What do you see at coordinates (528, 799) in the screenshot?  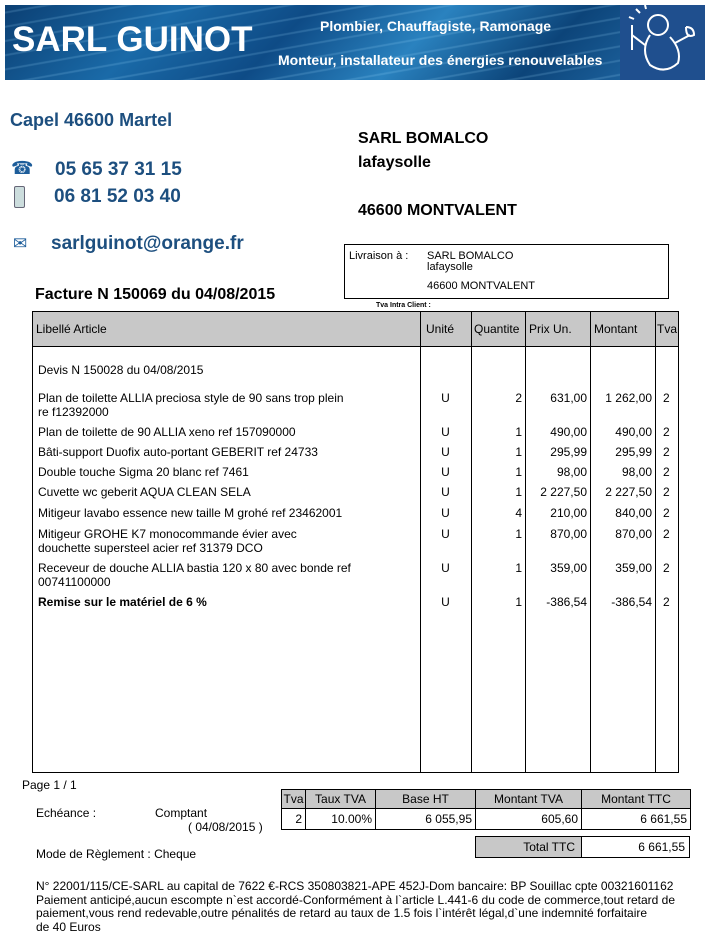 I see `vat-header-vat-amount: Montant TVA` at bounding box center [528, 799].